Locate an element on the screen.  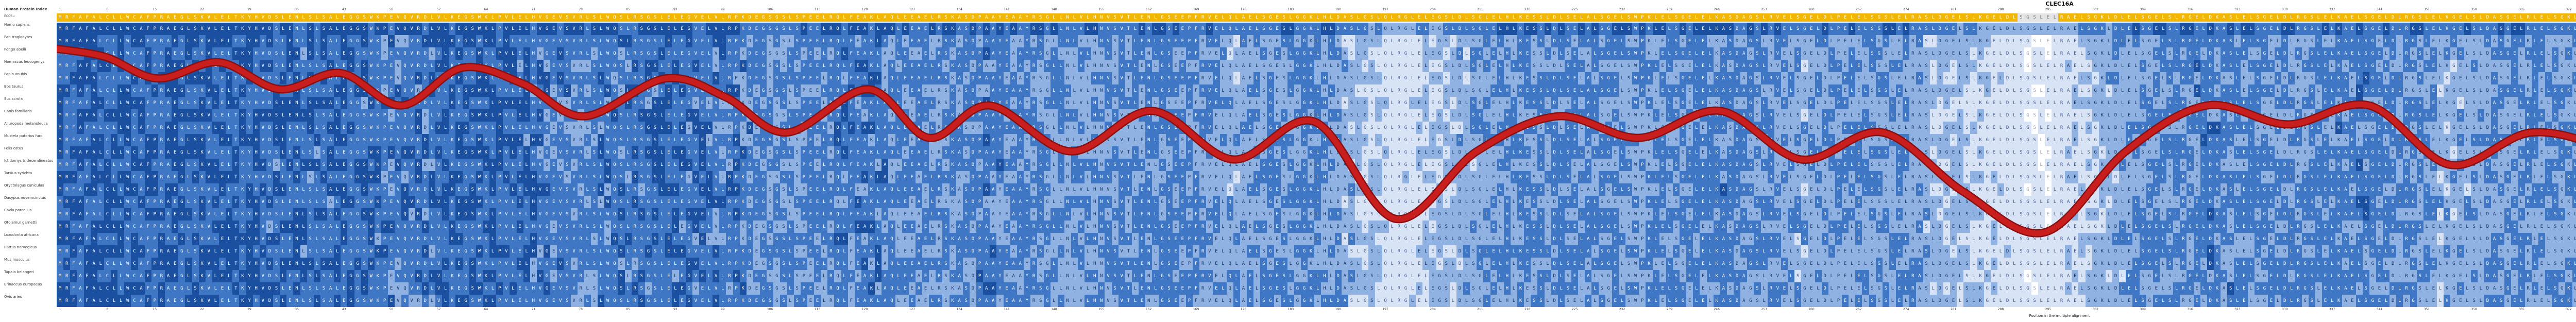
consensus-cell: H is located at coordinates (533, 17).